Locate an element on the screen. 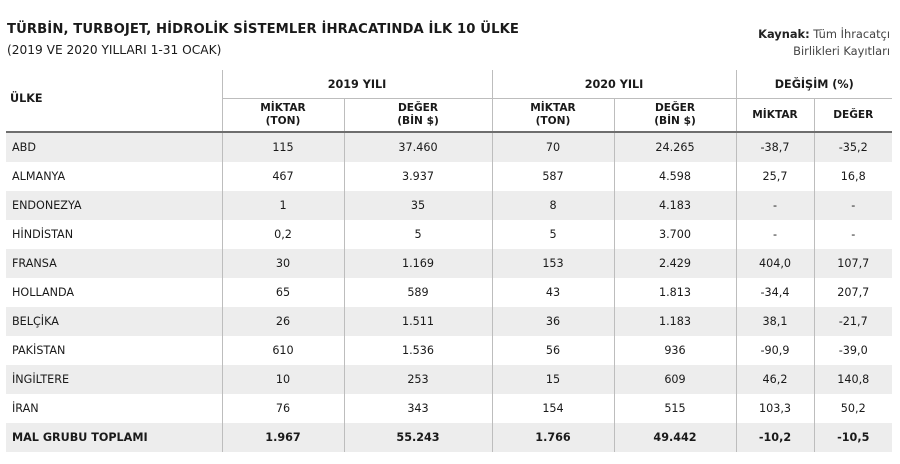 Image resolution: width=900 pixels, height=464 pixels. header-miktar-change: MİKTAR is located at coordinates (774, 115).